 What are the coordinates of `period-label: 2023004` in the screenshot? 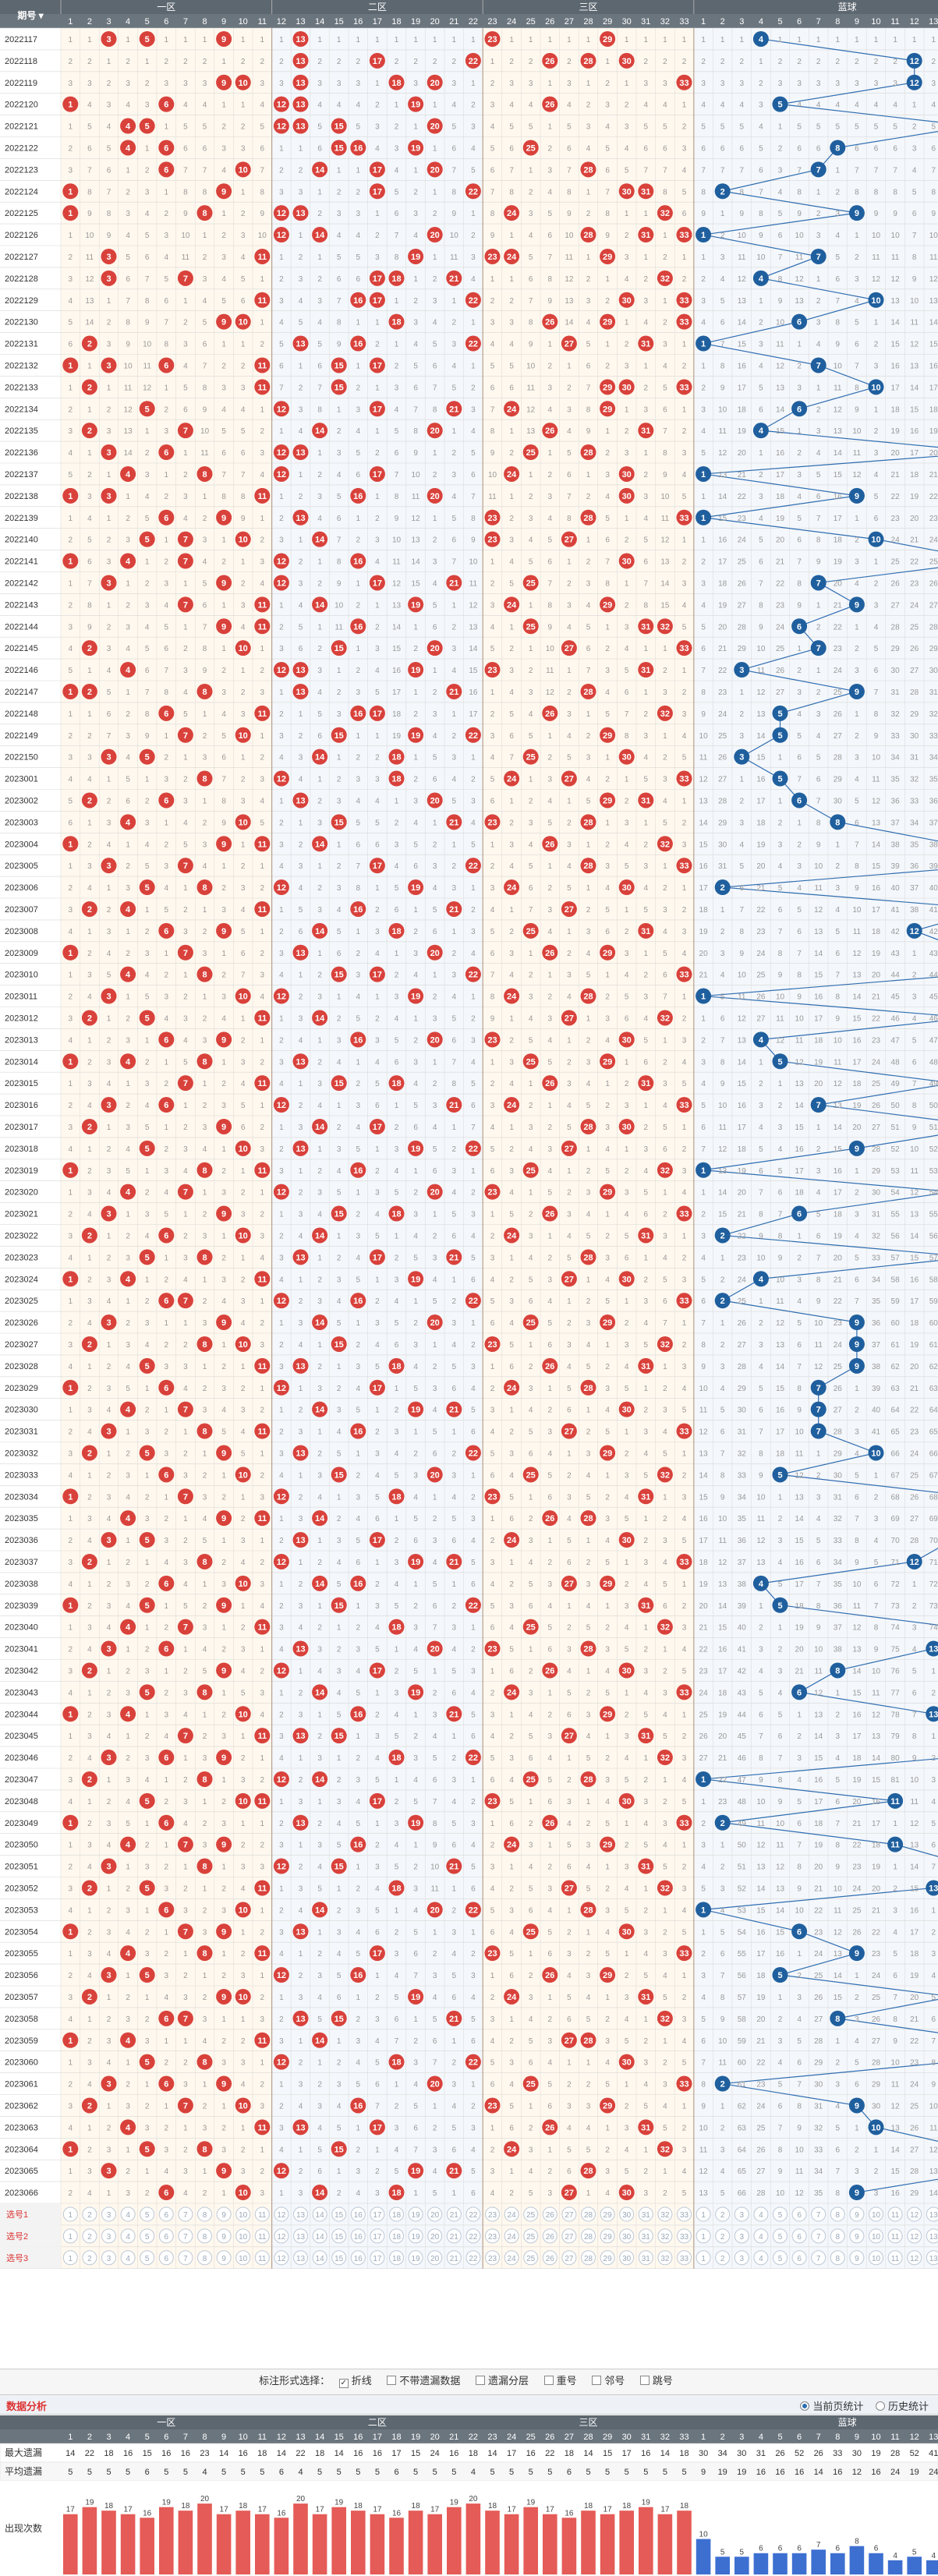 It's located at (21, 844).